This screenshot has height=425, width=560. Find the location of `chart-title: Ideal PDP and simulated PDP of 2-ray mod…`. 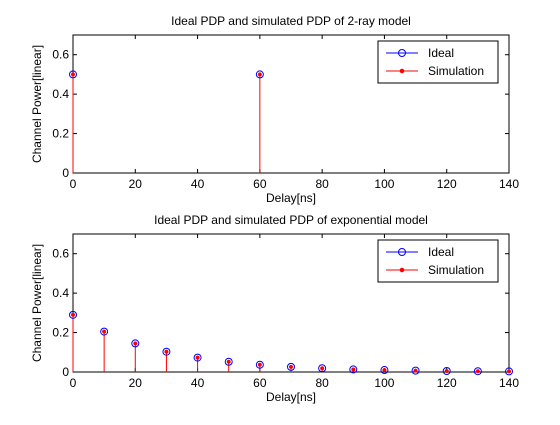

chart-title: Ideal PDP and simulated PDP of 2-ray mod… is located at coordinates (291, 21).